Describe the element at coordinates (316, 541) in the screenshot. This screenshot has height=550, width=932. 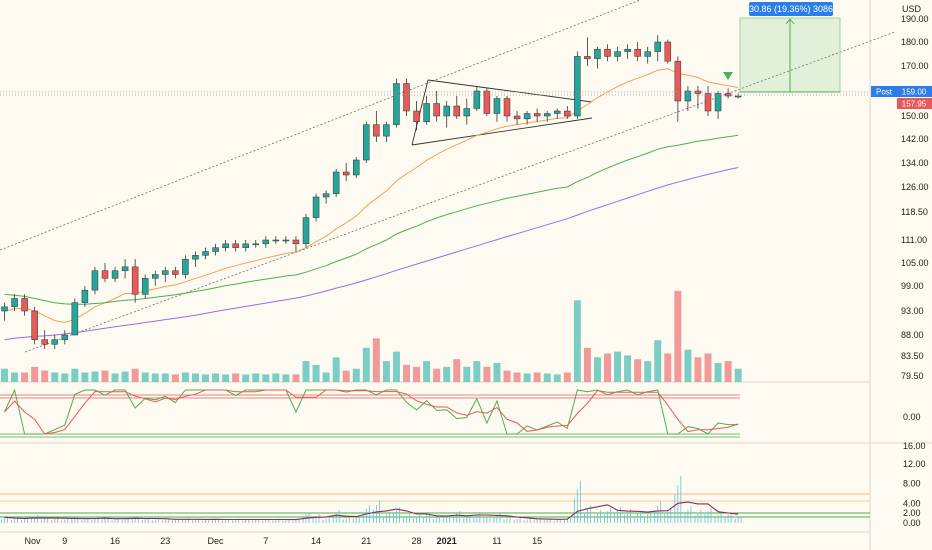
I see `date-tick-label: 14` at that location.